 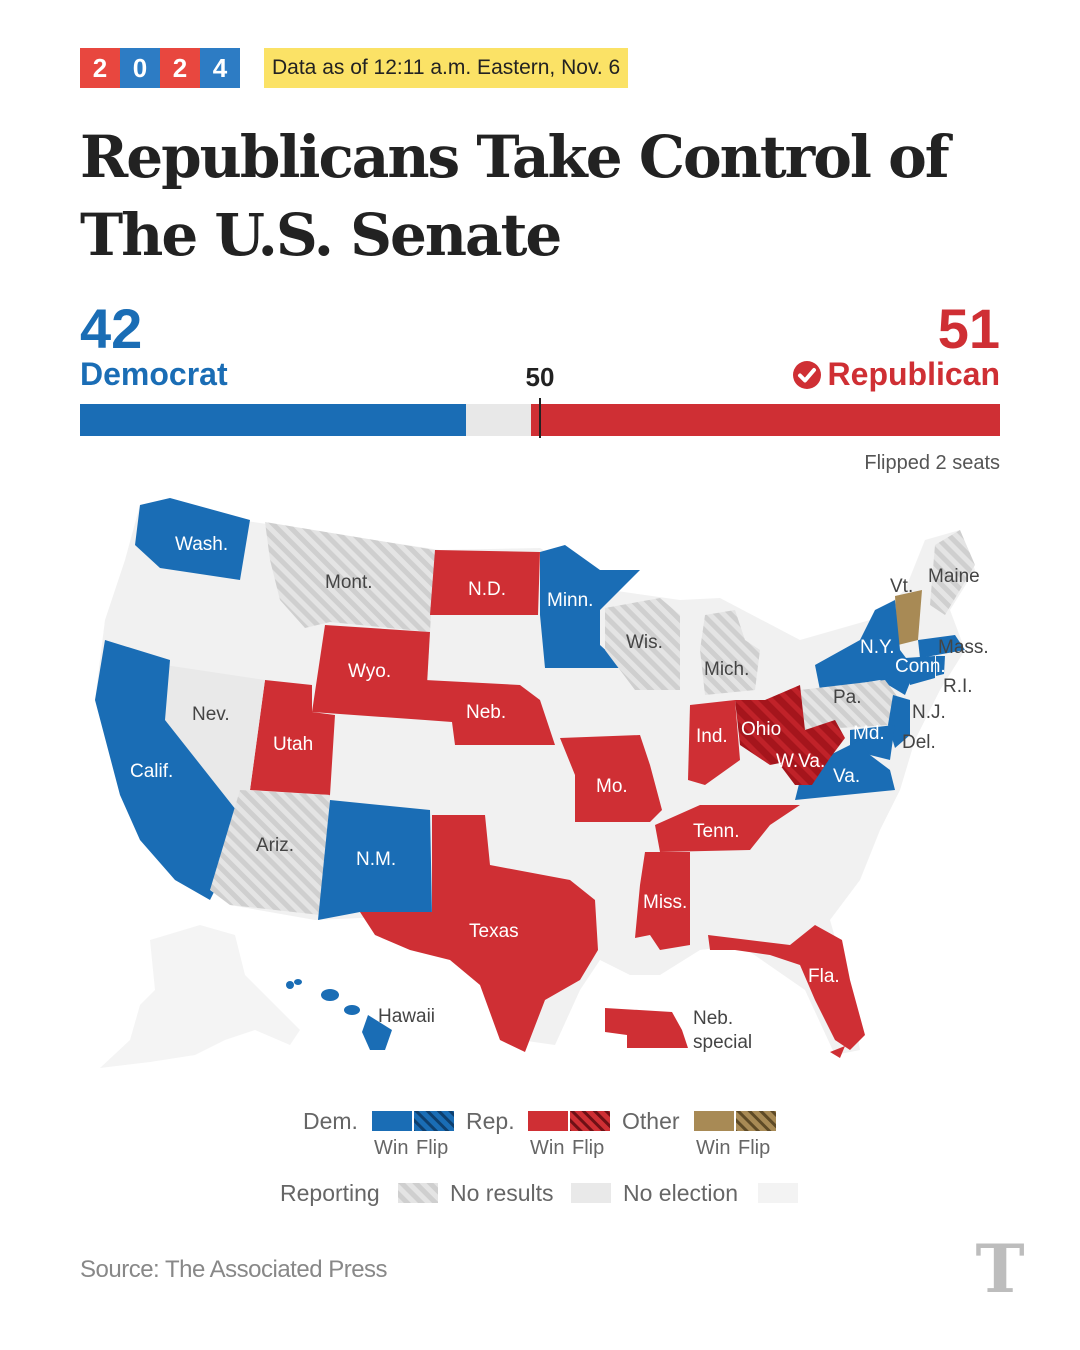 What do you see at coordinates (920, 670) in the screenshot?
I see `state-conn` at bounding box center [920, 670].